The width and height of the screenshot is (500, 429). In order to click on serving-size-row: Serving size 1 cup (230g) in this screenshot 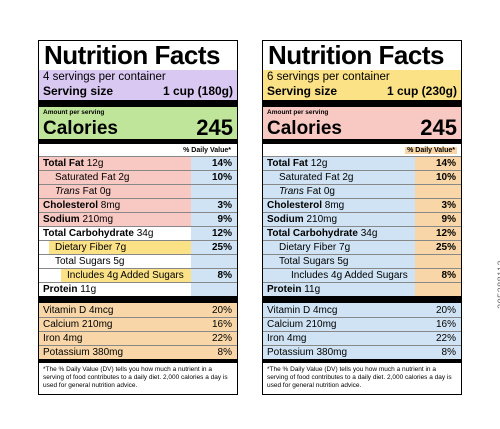, I will do `click(362, 91)`.